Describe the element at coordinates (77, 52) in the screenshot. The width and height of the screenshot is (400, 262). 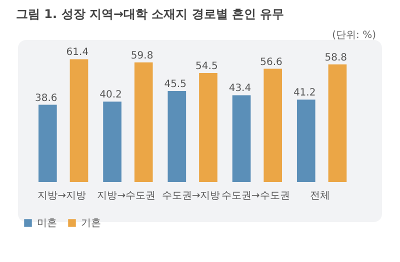
I see `data-label: 61.4` at that location.